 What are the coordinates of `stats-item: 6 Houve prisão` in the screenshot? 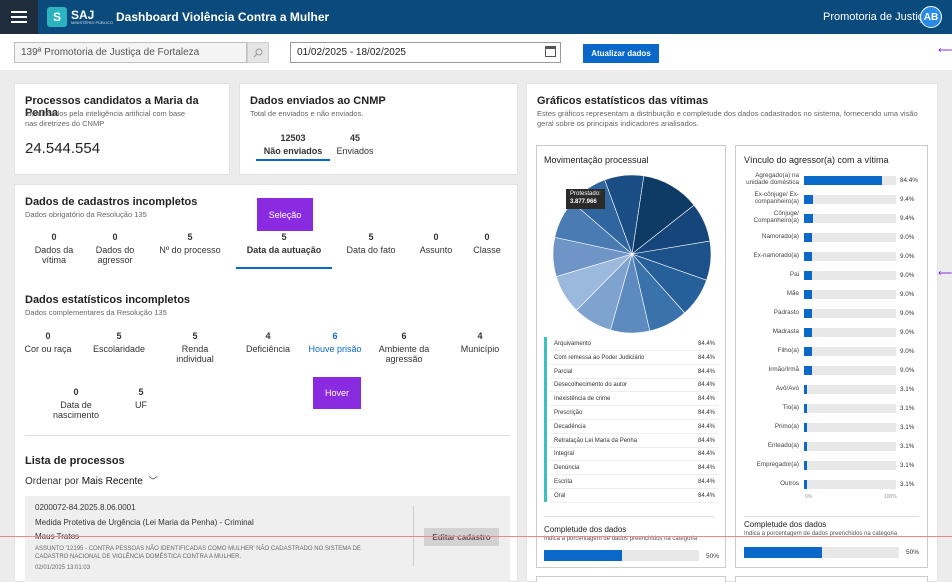 It's located at (335, 351).